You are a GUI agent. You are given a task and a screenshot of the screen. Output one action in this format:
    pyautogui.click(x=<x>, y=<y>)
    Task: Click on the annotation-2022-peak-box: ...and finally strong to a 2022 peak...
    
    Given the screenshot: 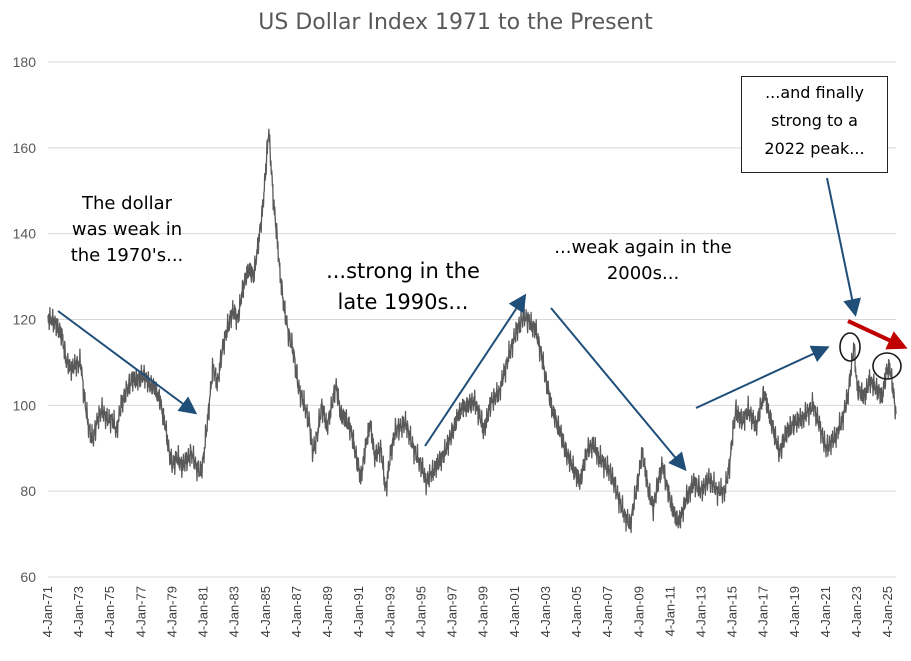 What is the action you would take?
    pyautogui.click(x=814, y=124)
    